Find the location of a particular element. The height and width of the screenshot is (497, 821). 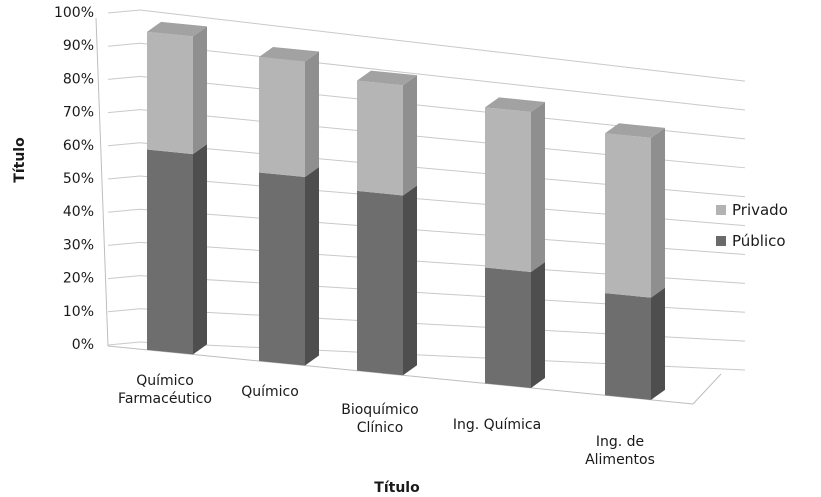

y-tick-label: 50% is located at coordinates (78, 179).